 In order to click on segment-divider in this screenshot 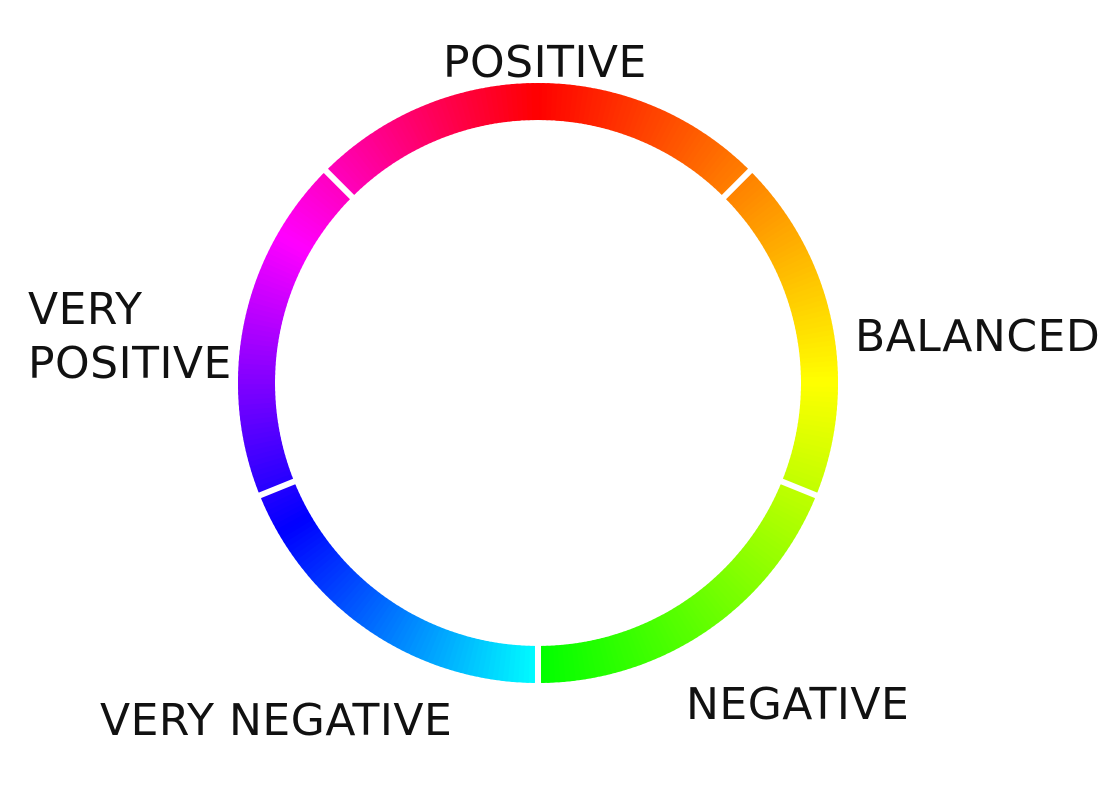, I will do `click(277, 488)`.